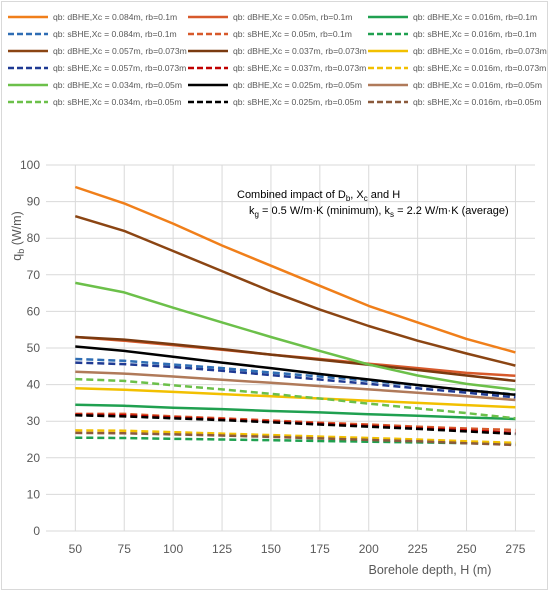  What do you see at coordinates (479, 68) in the screenshot?
I see `legend-label-11: qb: sBHE,Xc = 0.016m, rb=0.073m` at bounding box center [479, 68].